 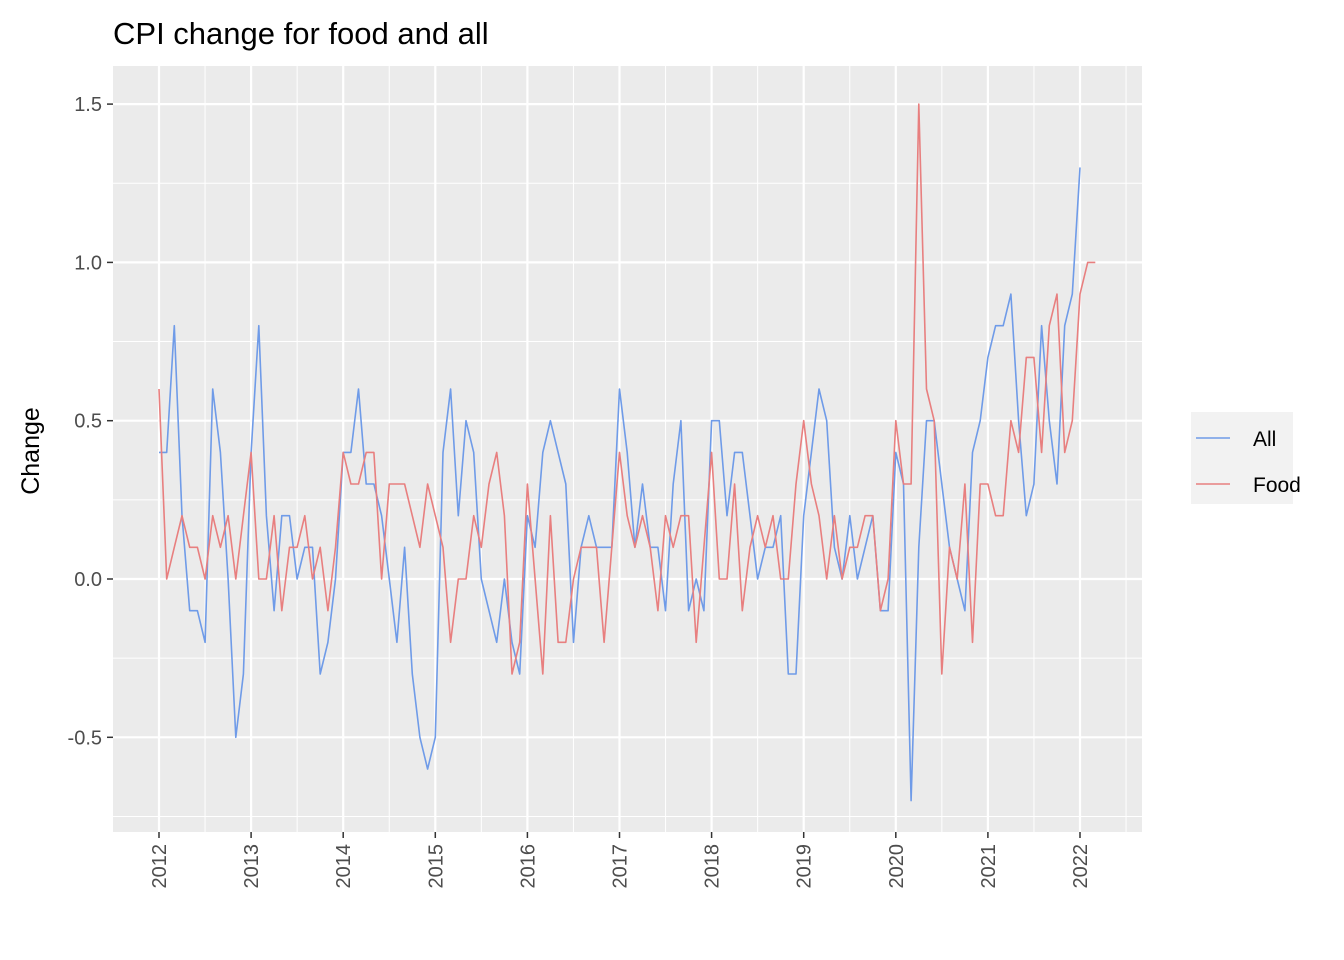 What do you see at coordinates (85, 738) in the screenshot?
I see `y-tick-label: -0.5` at bounding box center [85, 738].